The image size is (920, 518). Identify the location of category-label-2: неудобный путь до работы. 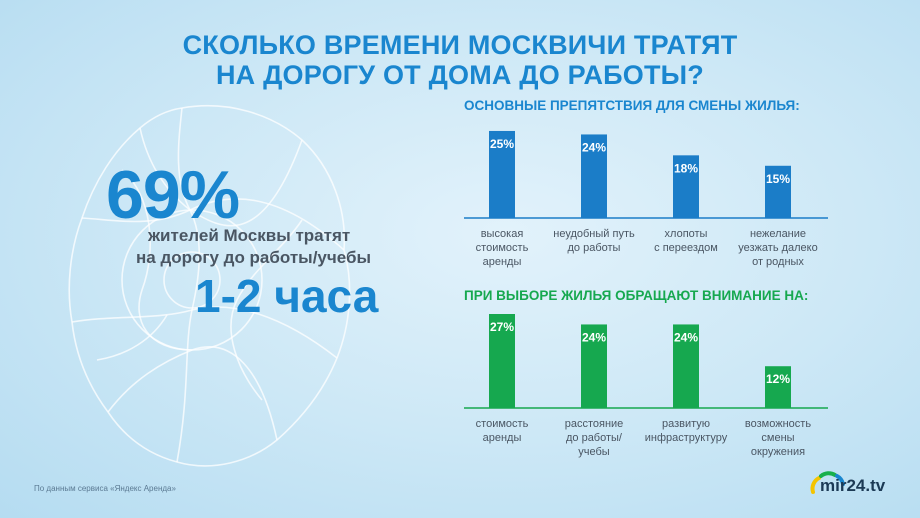
(594, 241).